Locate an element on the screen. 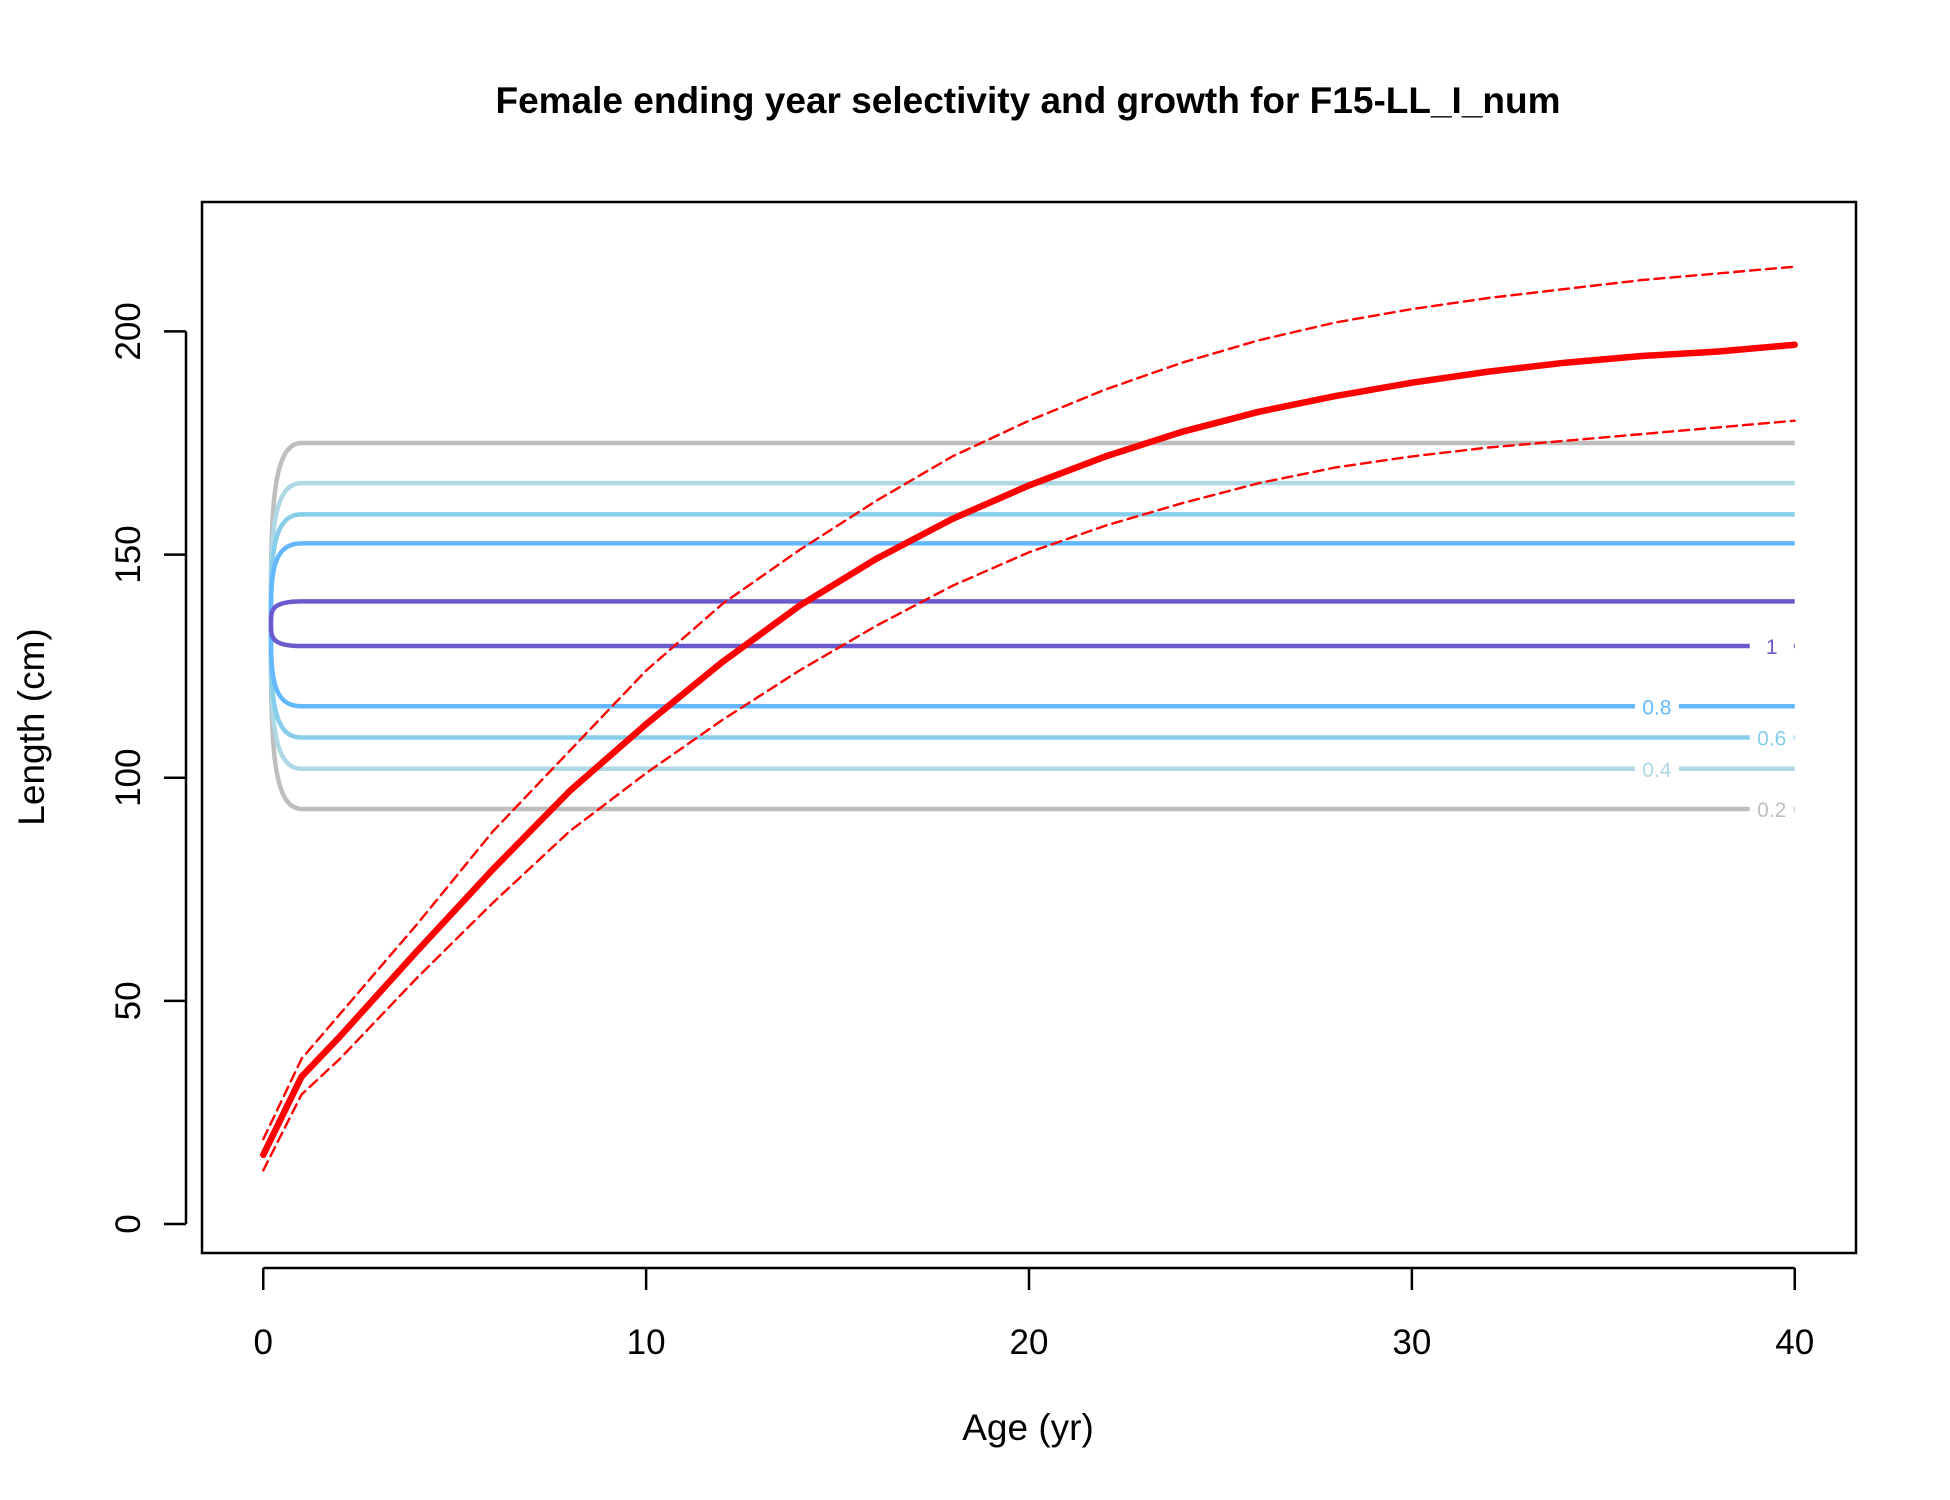  x-tick-label-30: 30 is located at coordinates (1411, 1342).